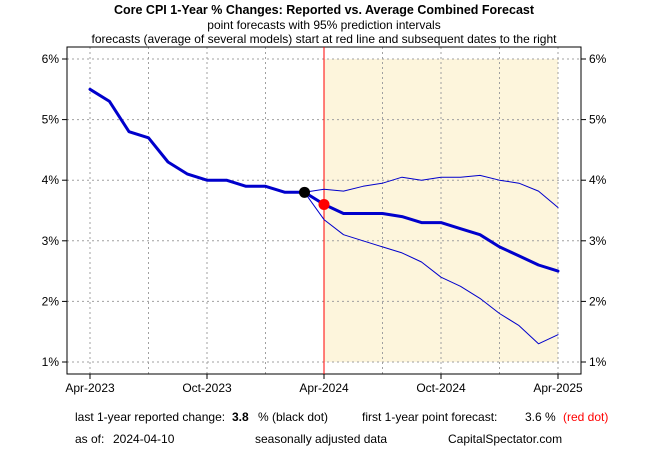 The image size is (650, 450). What do you see at coordinates (431, 231) in the screenshot?
I see `series-line-forecast` at bounding box center [431, 231].